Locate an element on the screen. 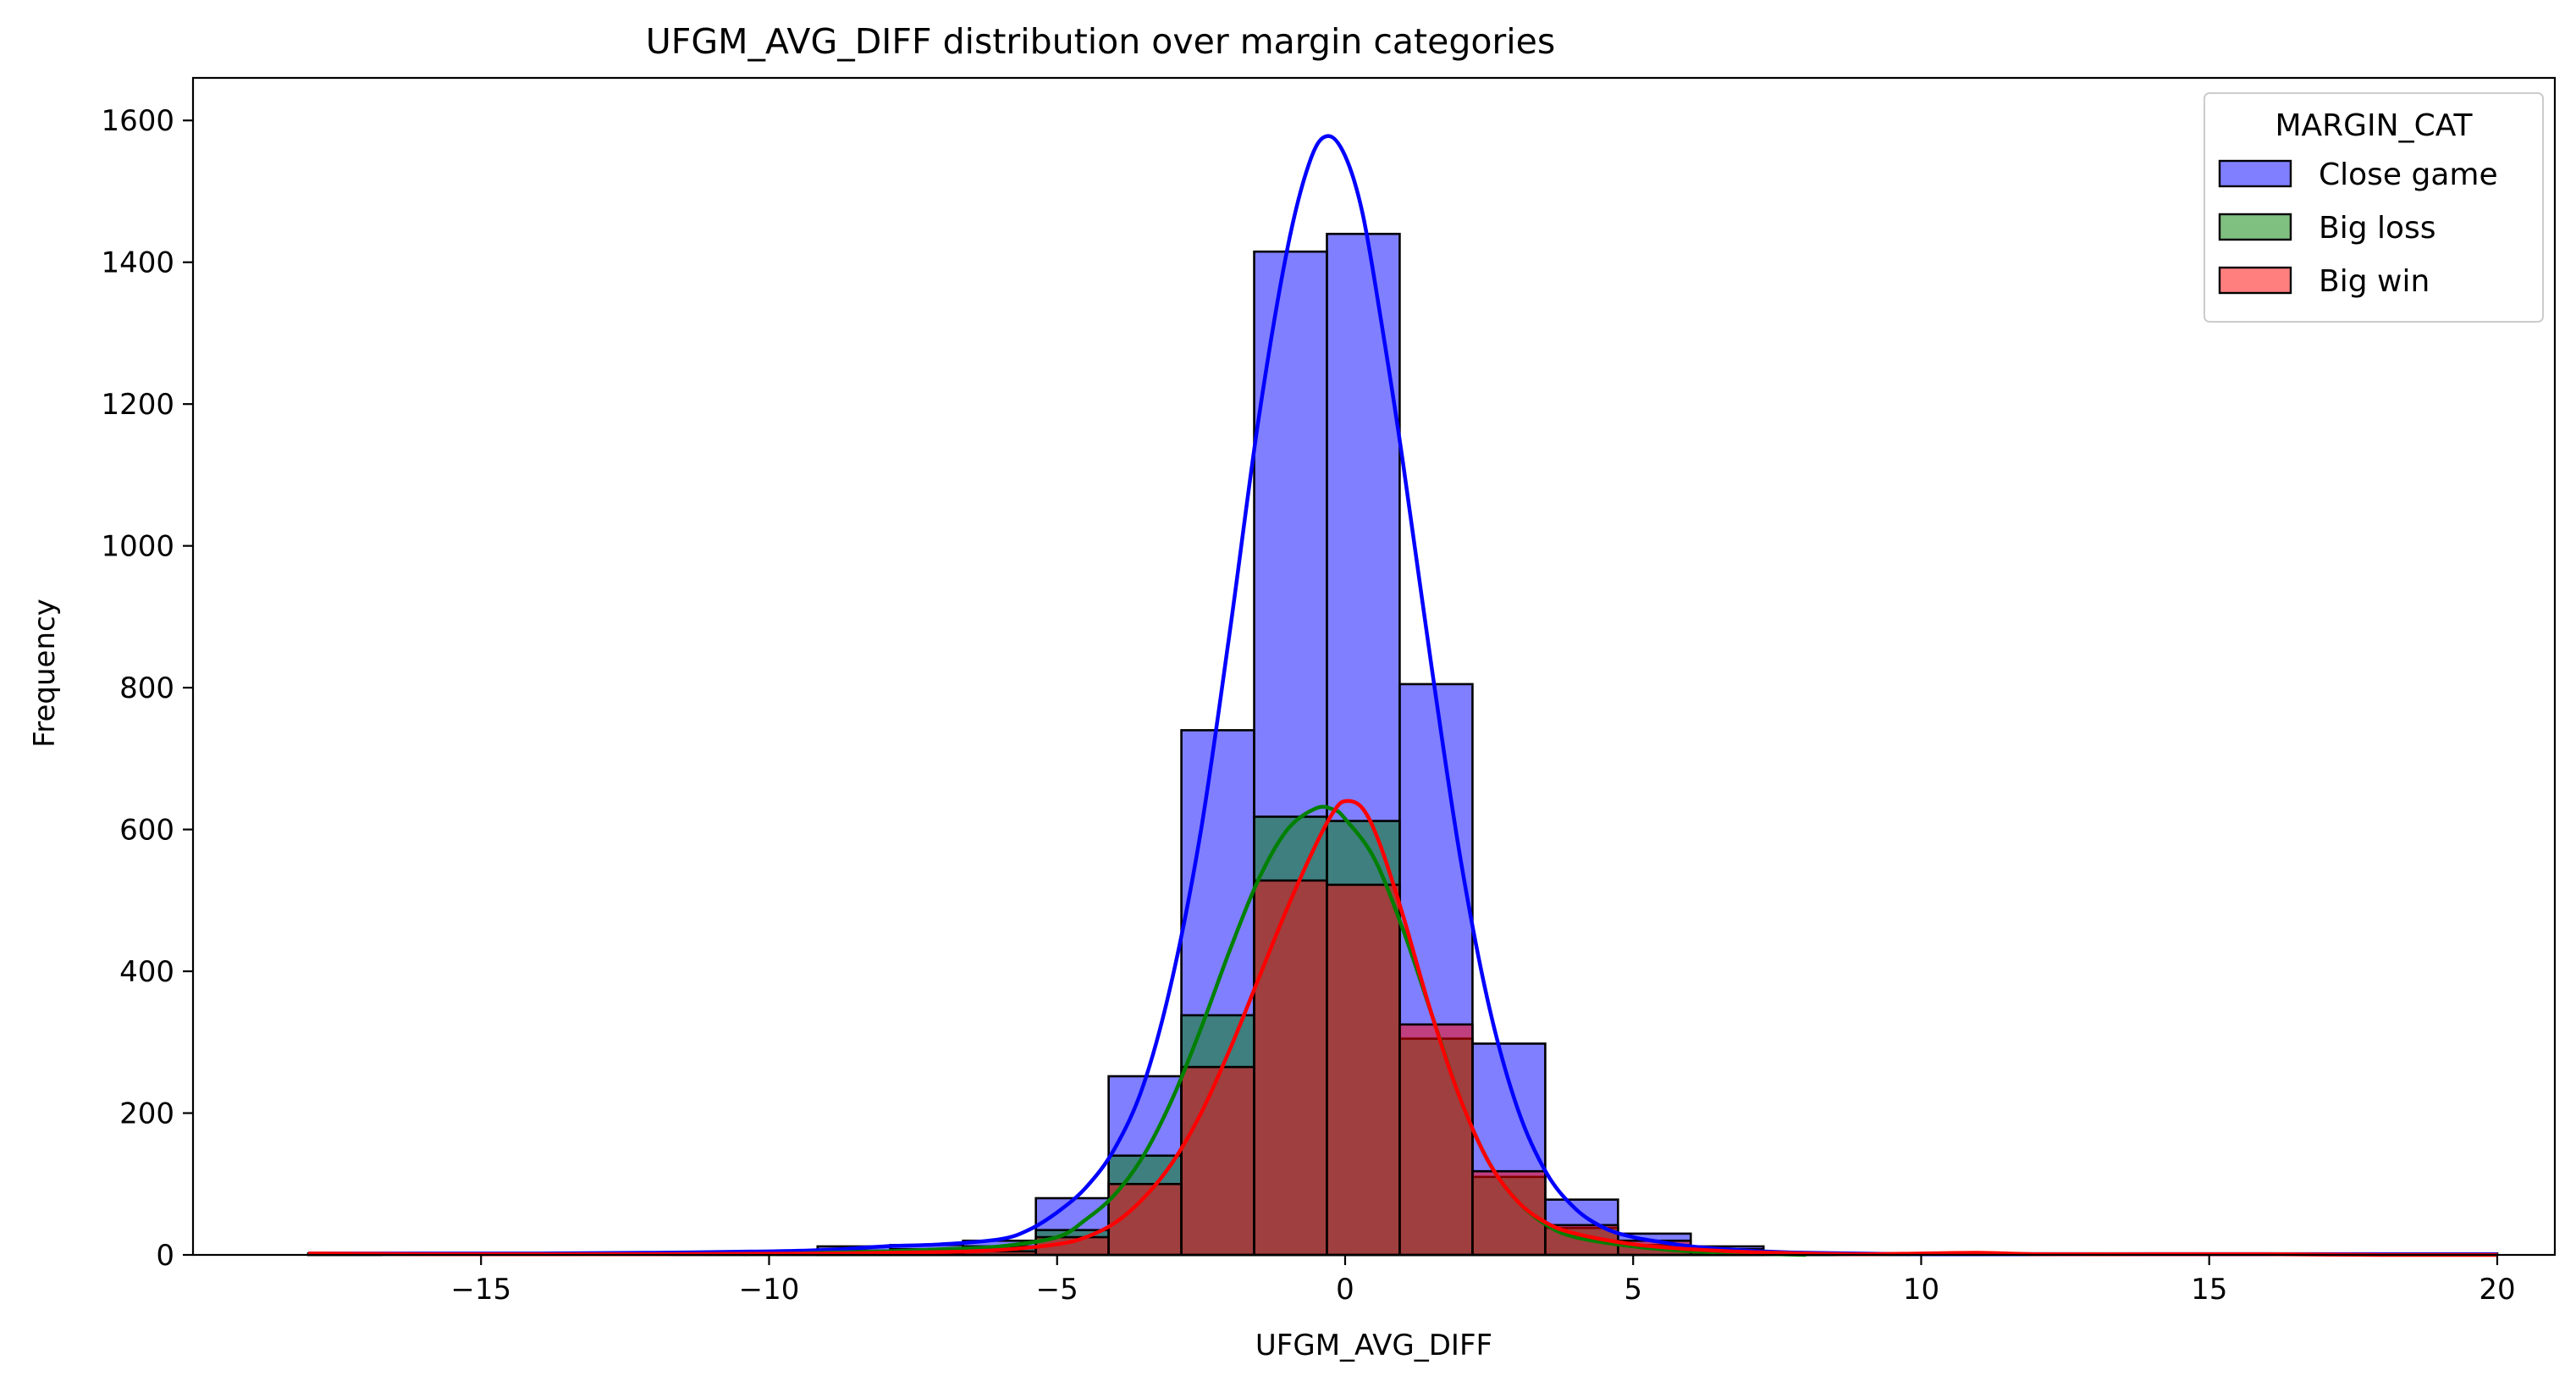  y-tick-label: 400 is located at coordinates (146, 972).